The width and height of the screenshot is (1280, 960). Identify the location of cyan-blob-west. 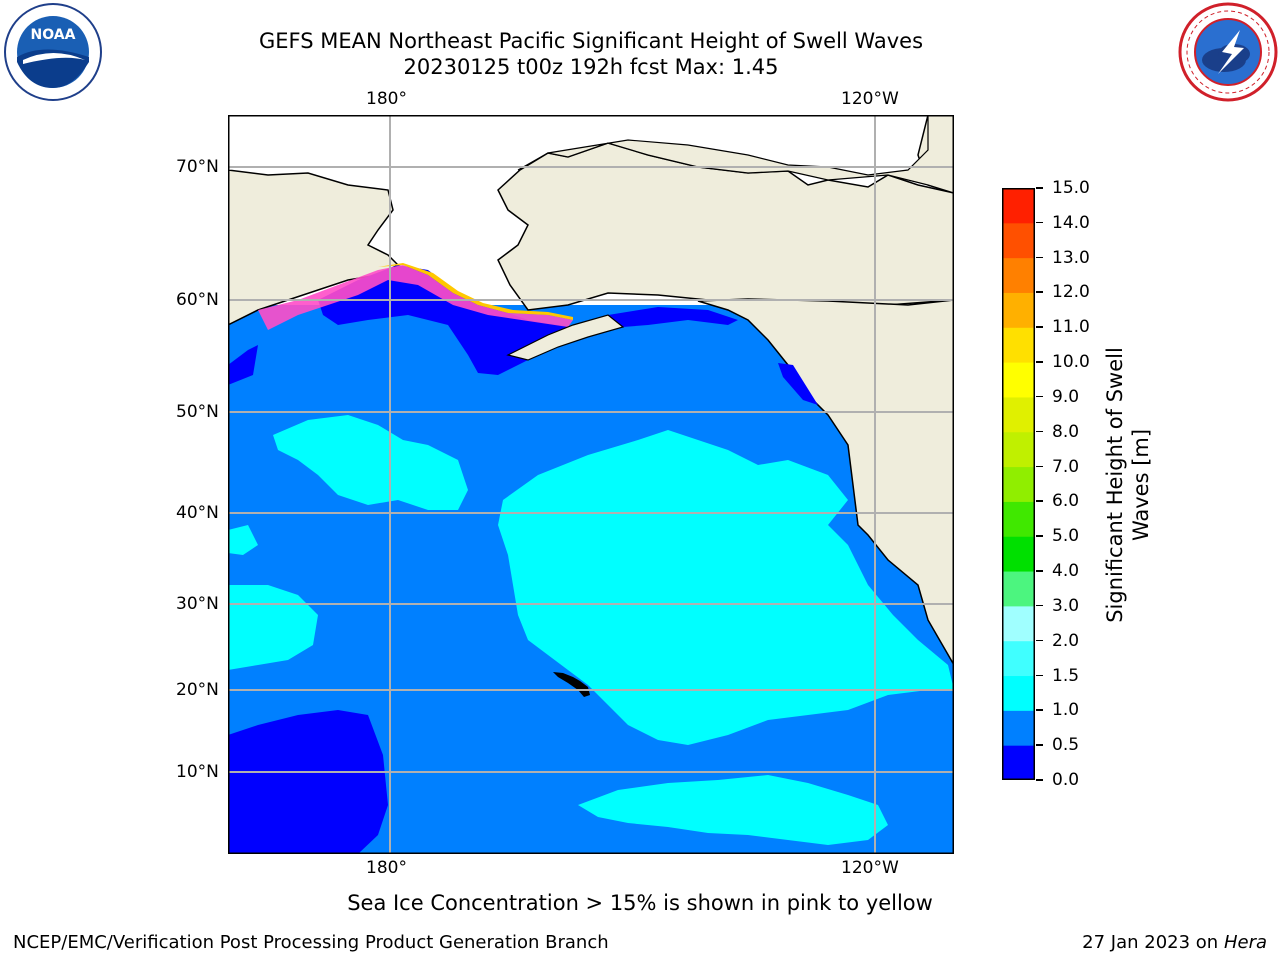
(370, 462).